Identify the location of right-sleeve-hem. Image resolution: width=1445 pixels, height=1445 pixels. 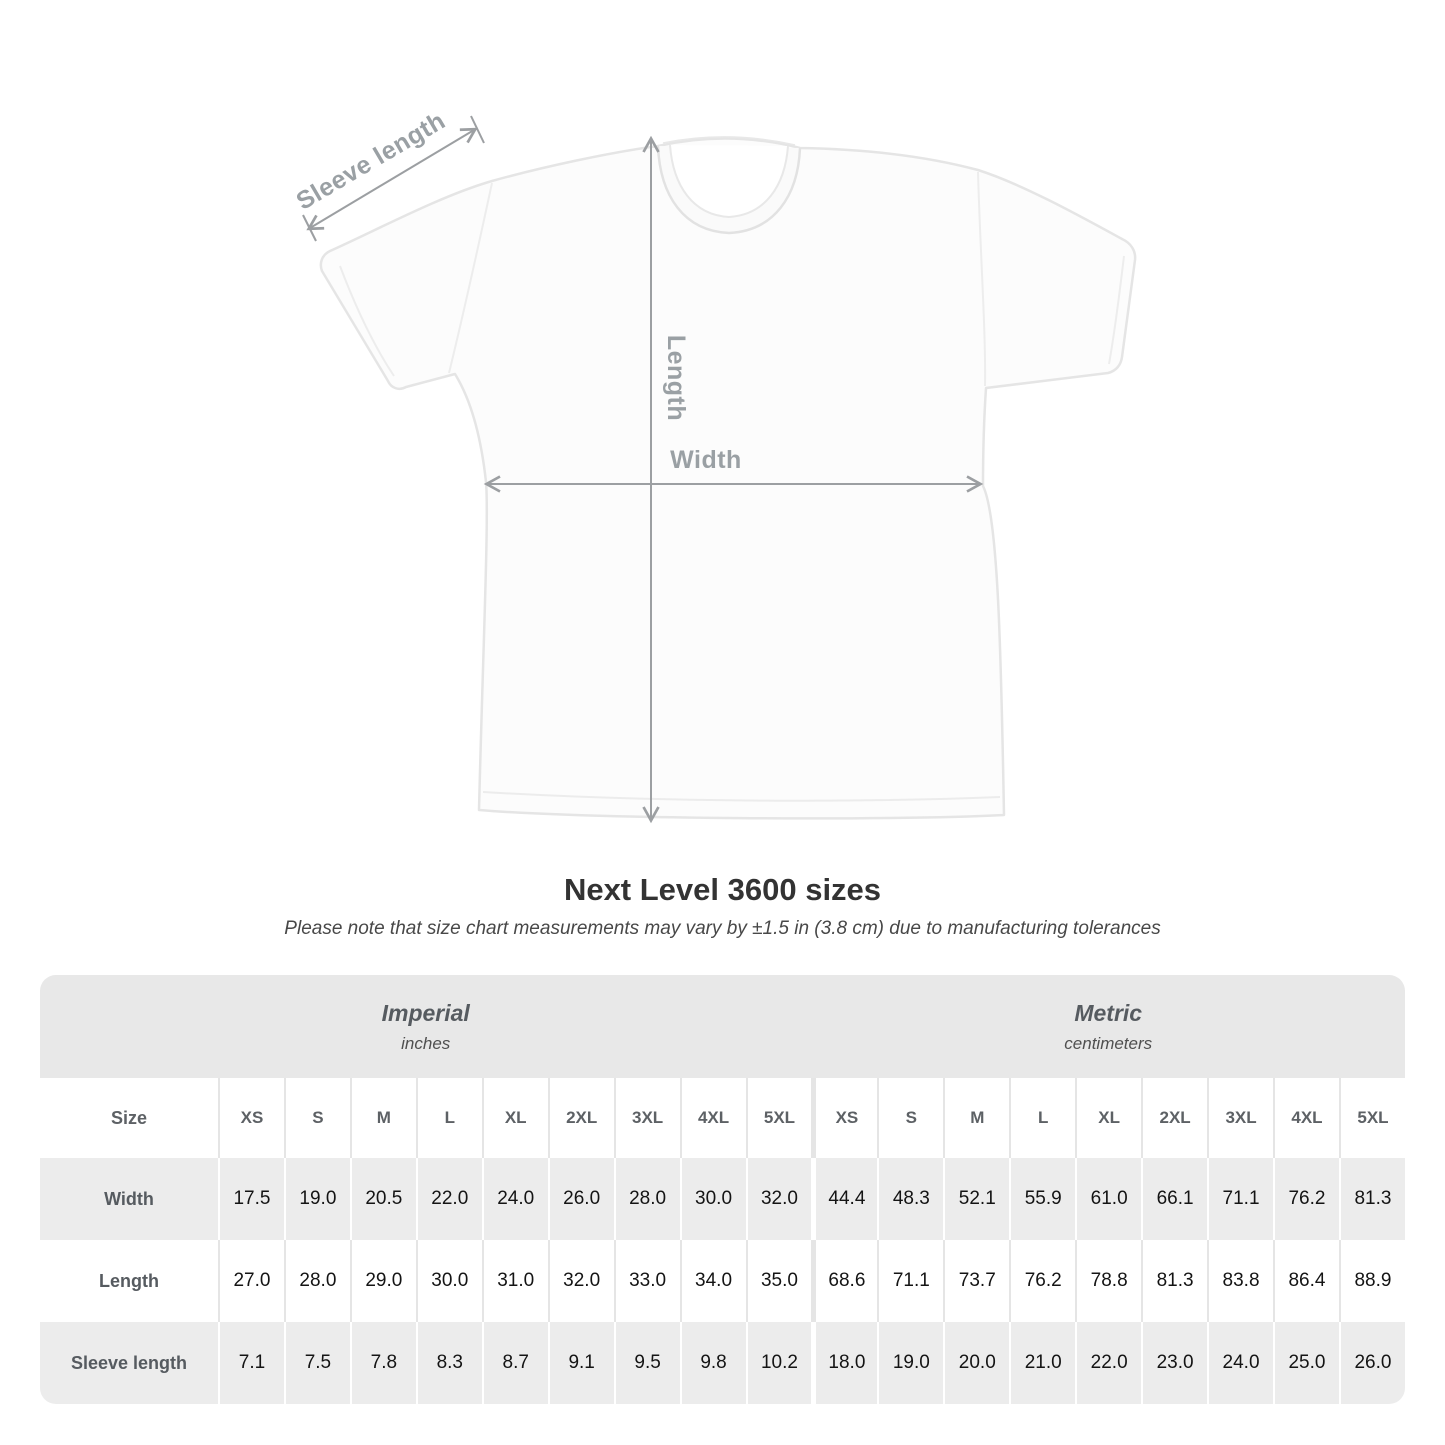
(1116, 310).